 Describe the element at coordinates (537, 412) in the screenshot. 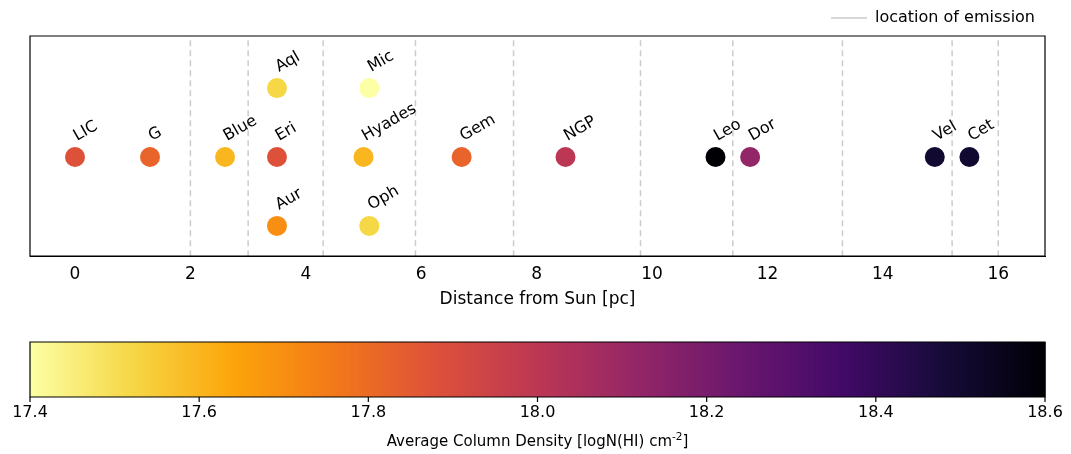

I see `color-bar-label: 18.0` at that location.